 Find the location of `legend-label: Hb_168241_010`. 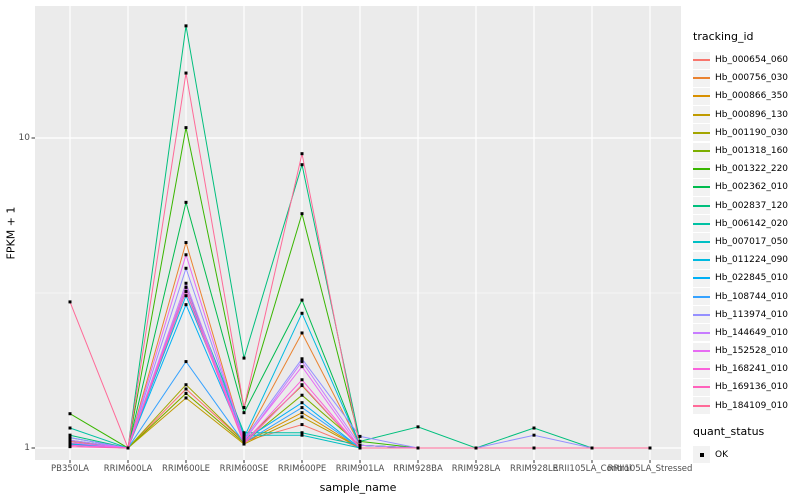

legend-label: Hb_168241_010 is located at coordinates (752, 369).